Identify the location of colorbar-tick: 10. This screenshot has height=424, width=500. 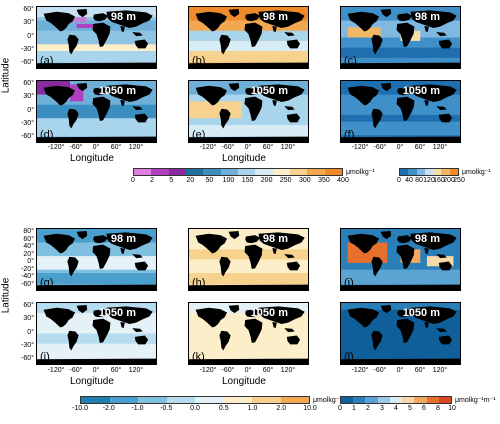
(452, 408).